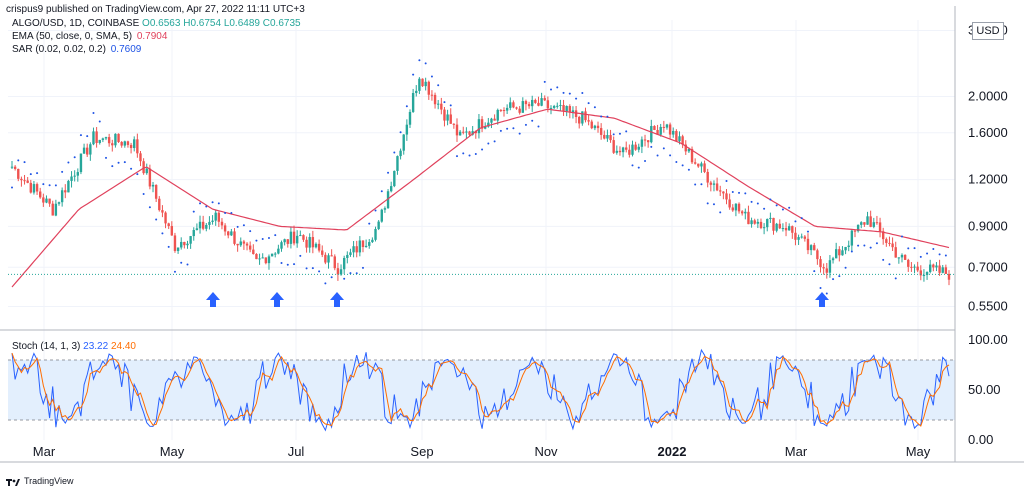  I want to click on price-tick-label: 1.2000, so click(988, 179).